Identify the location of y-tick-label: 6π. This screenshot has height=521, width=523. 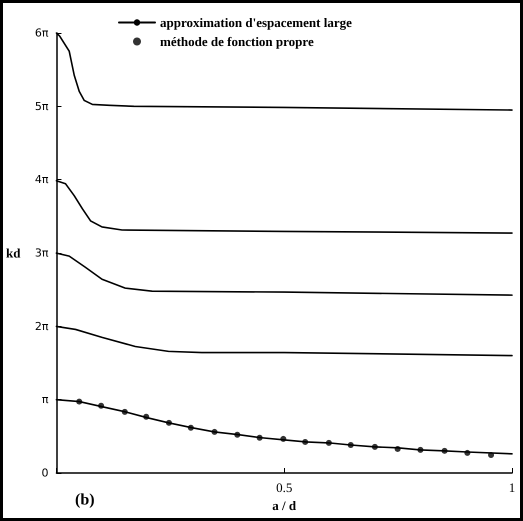
(41, 33).